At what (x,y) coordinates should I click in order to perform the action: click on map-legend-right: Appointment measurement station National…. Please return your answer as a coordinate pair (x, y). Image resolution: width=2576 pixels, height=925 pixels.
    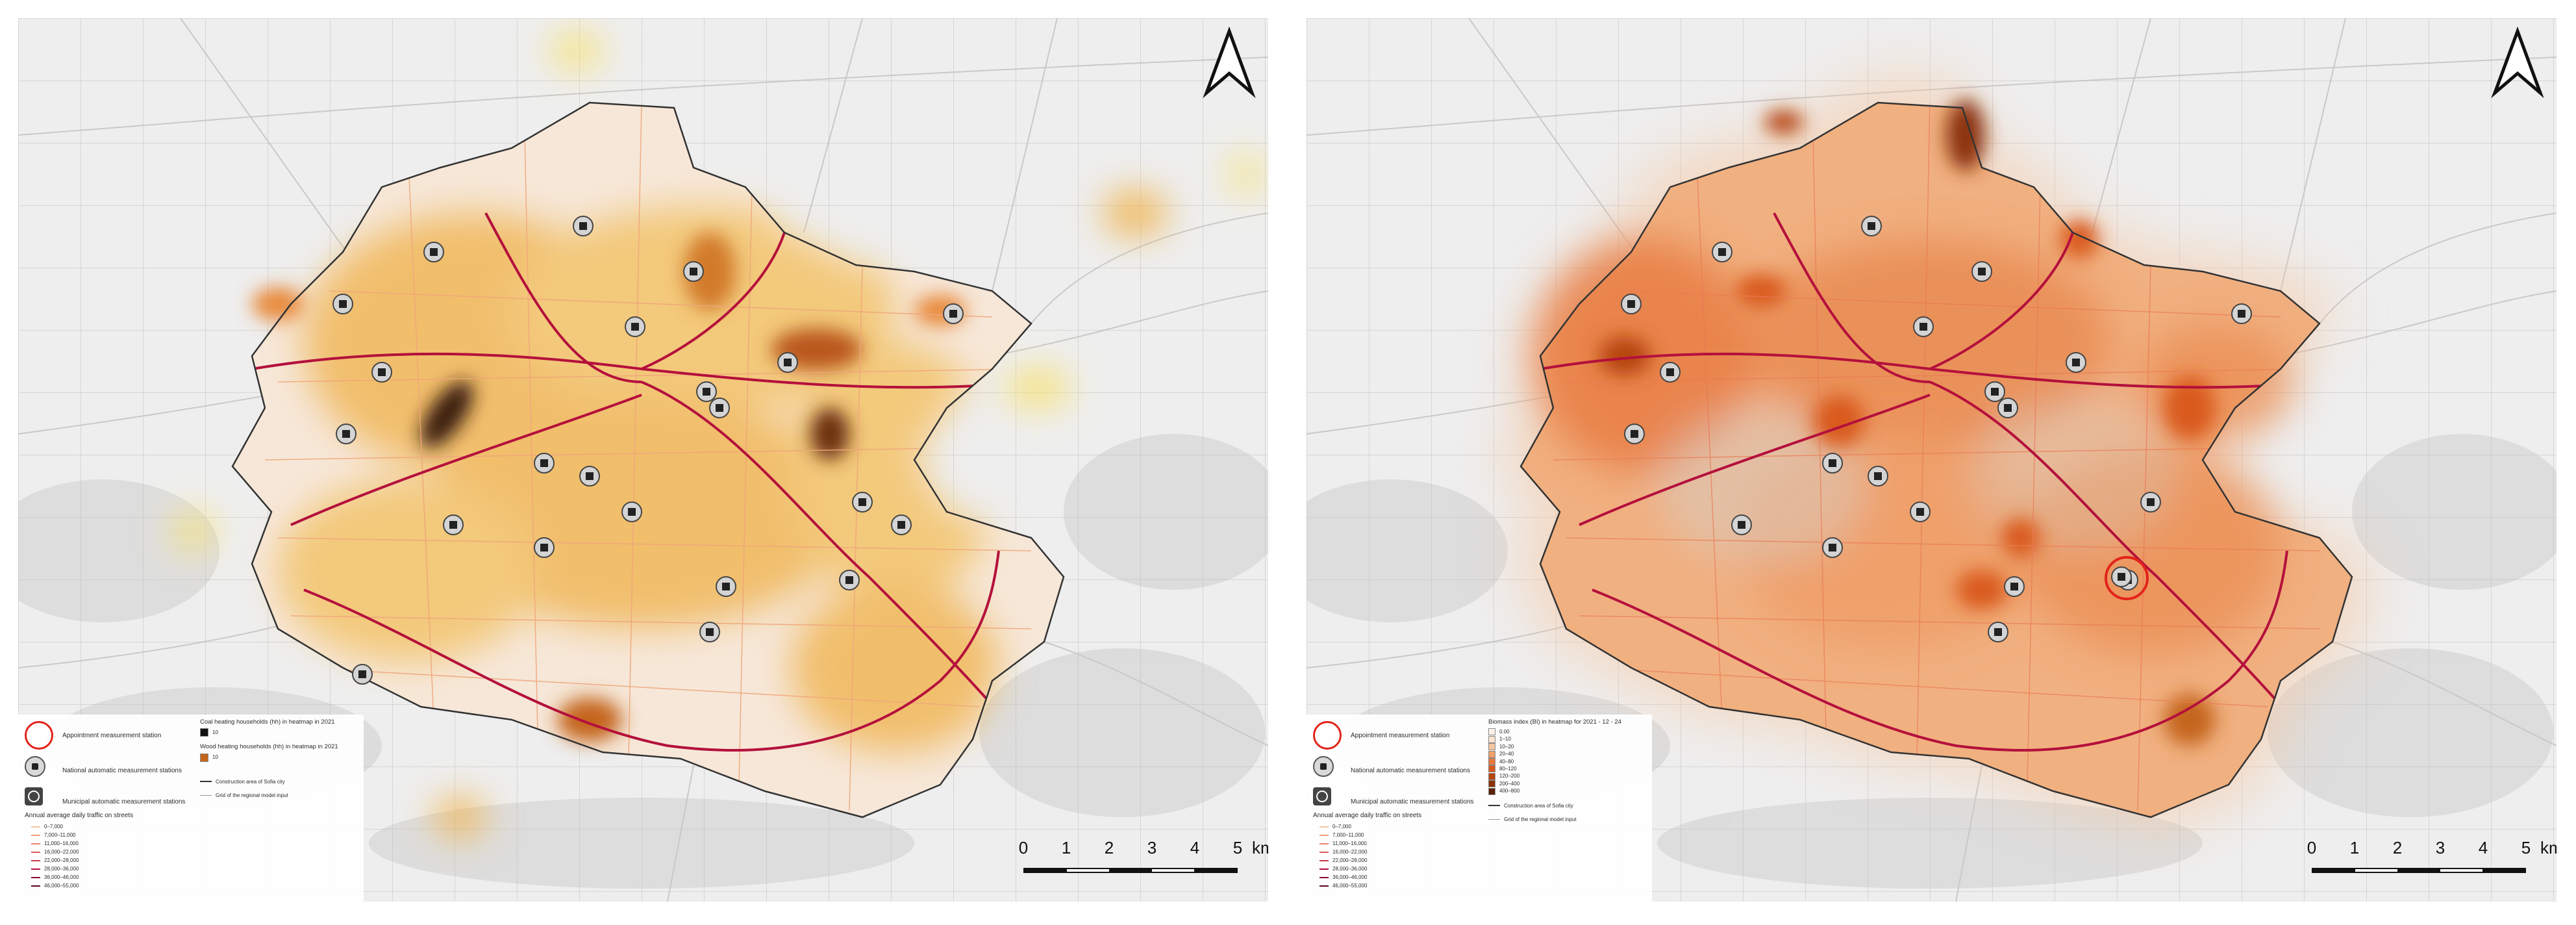
    Looking at the image, I should click on (1479, 809).